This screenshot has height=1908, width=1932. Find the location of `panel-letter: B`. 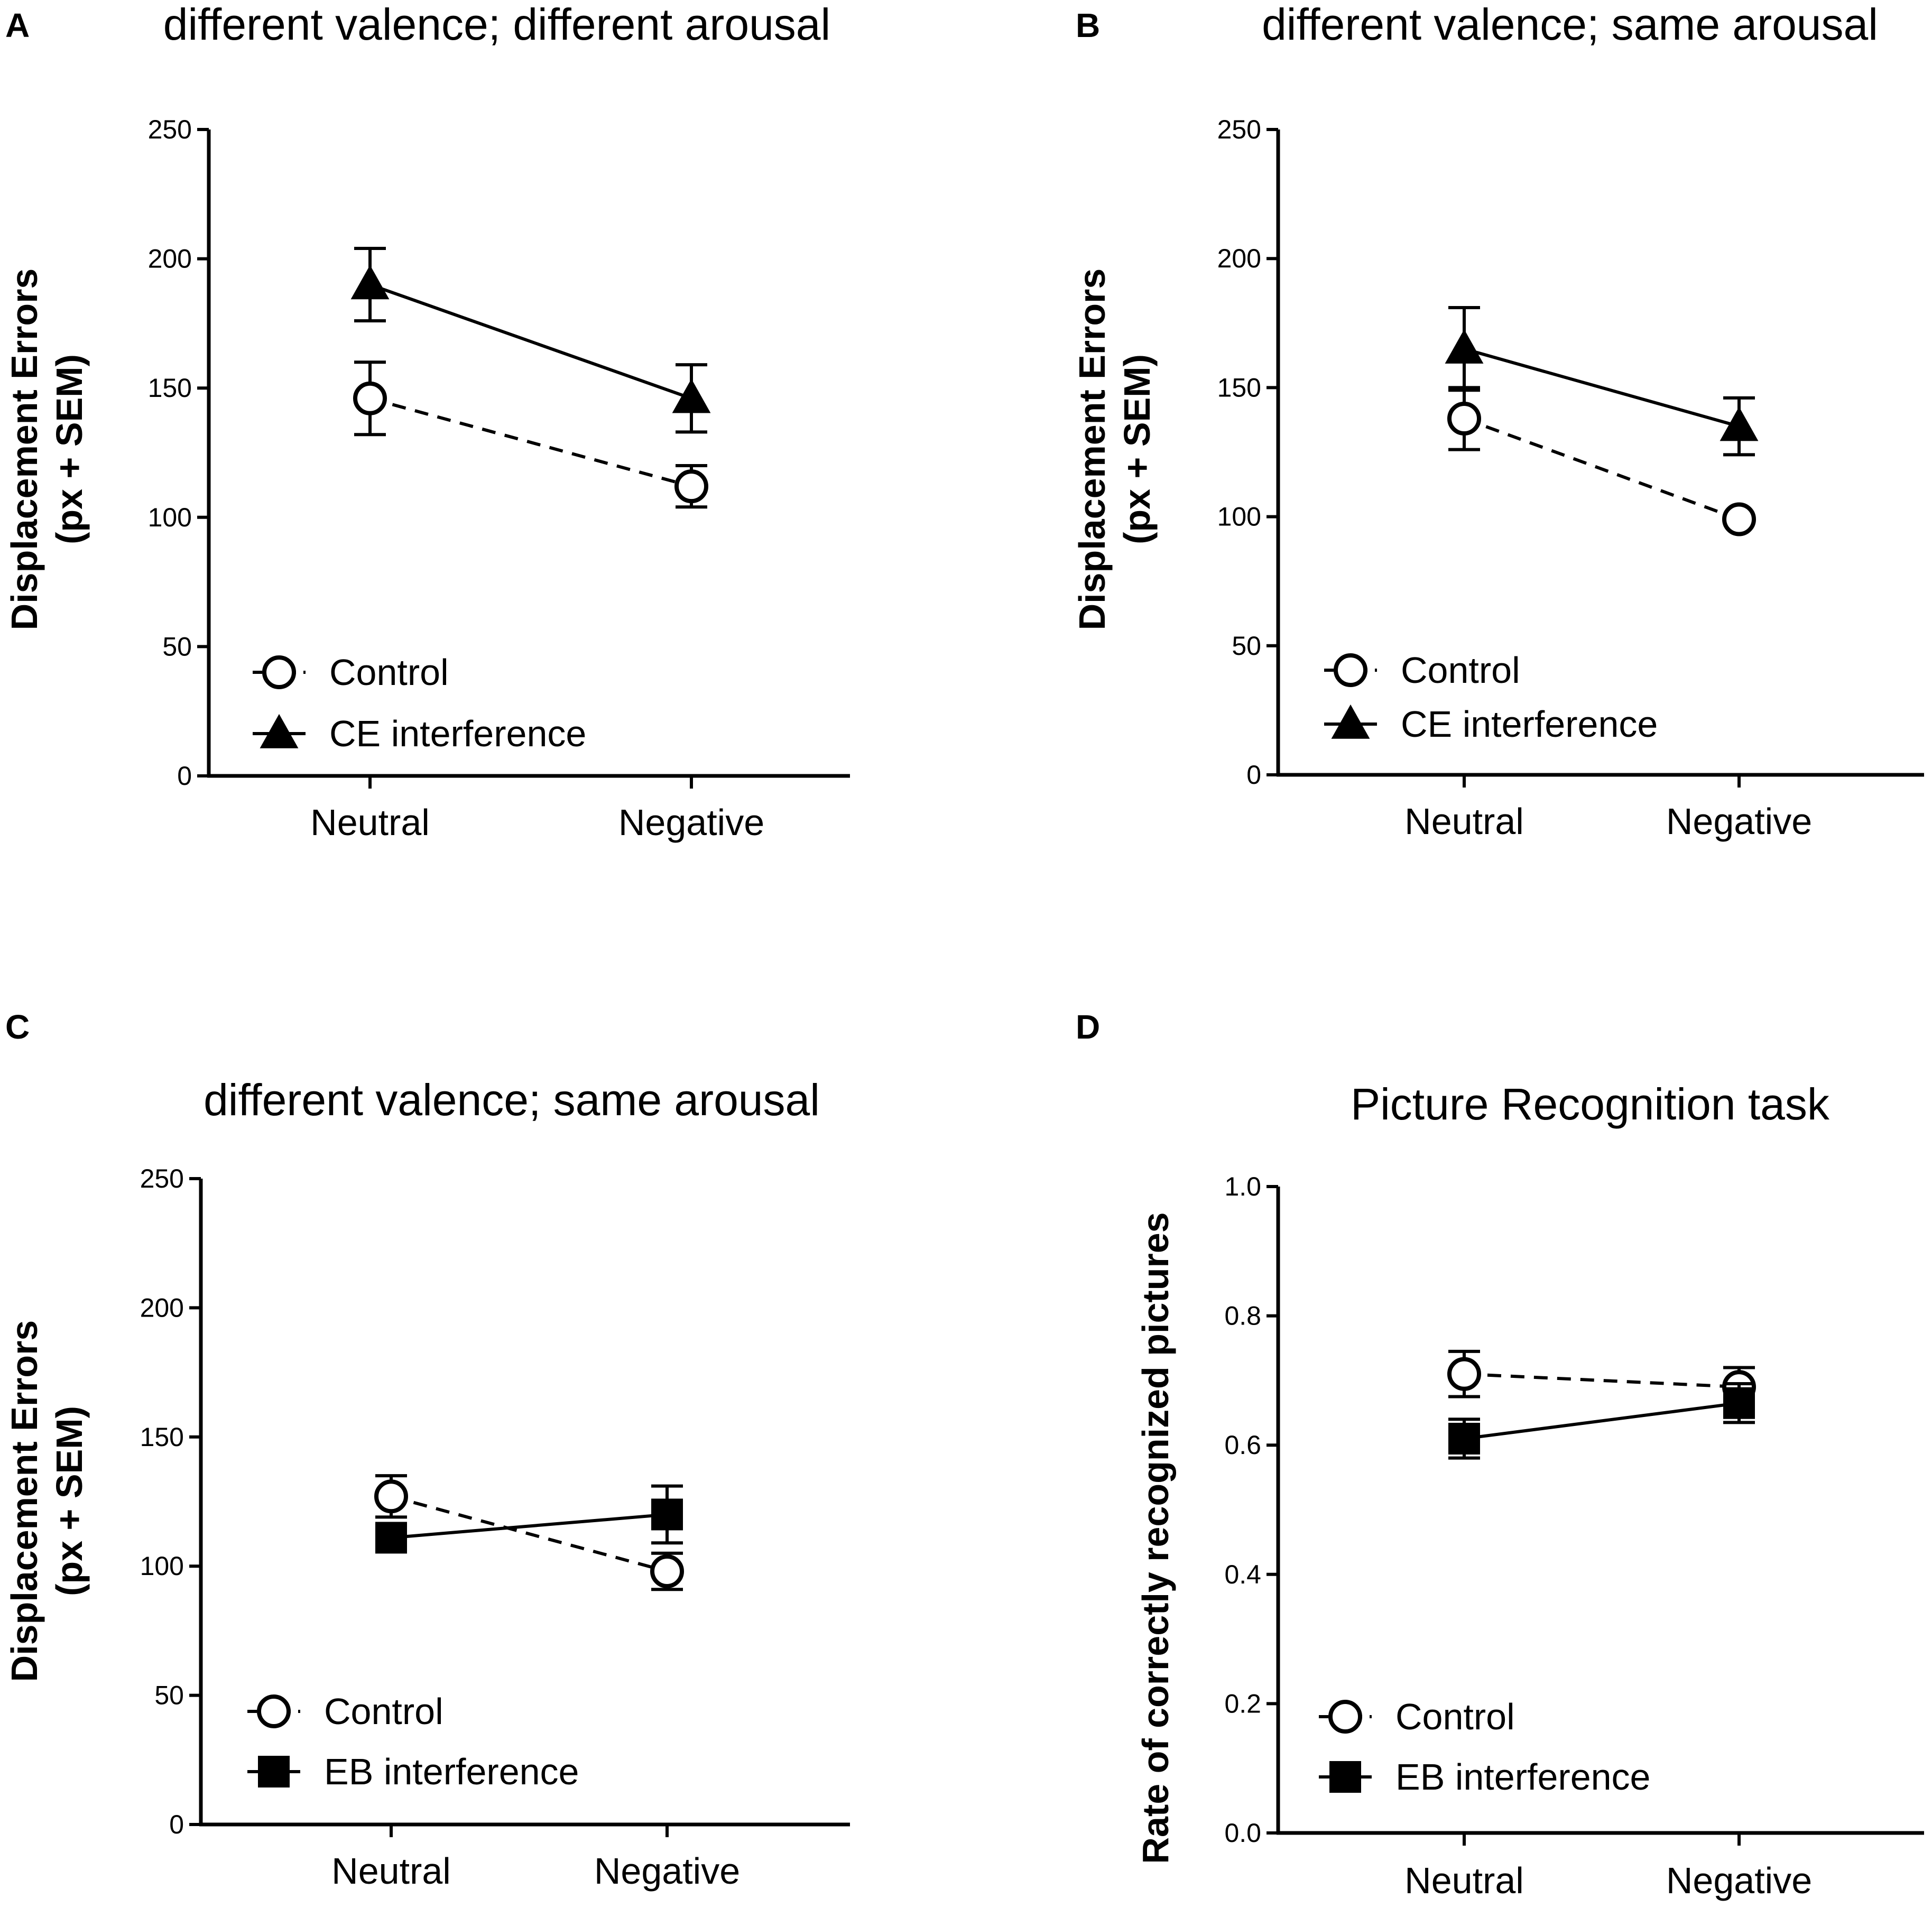

panel-letter: B is located at coordinates (1088, 25).